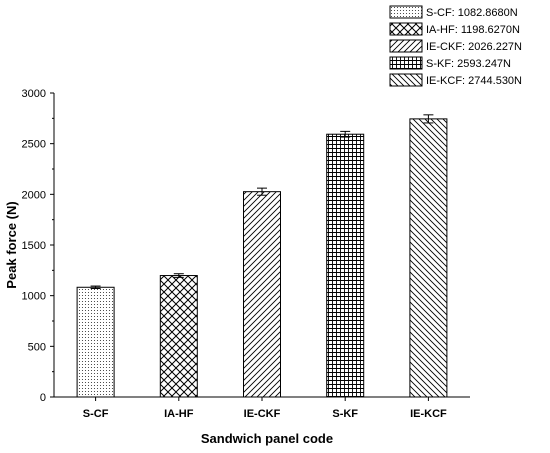 This screenshot has width=550, height=453. Describe the element at coordinates (43, 398) in the screenshot. I see `y-tick-label: 0` at that location.